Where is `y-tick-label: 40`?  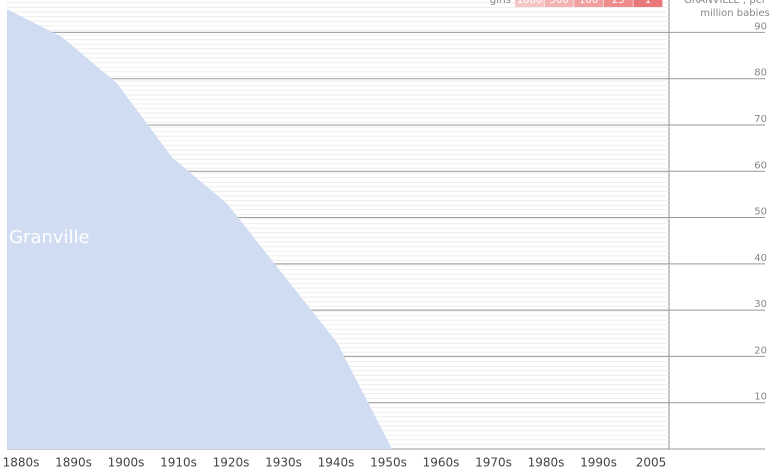 y-tick-label: 40 is located at coordinates (760, 258).